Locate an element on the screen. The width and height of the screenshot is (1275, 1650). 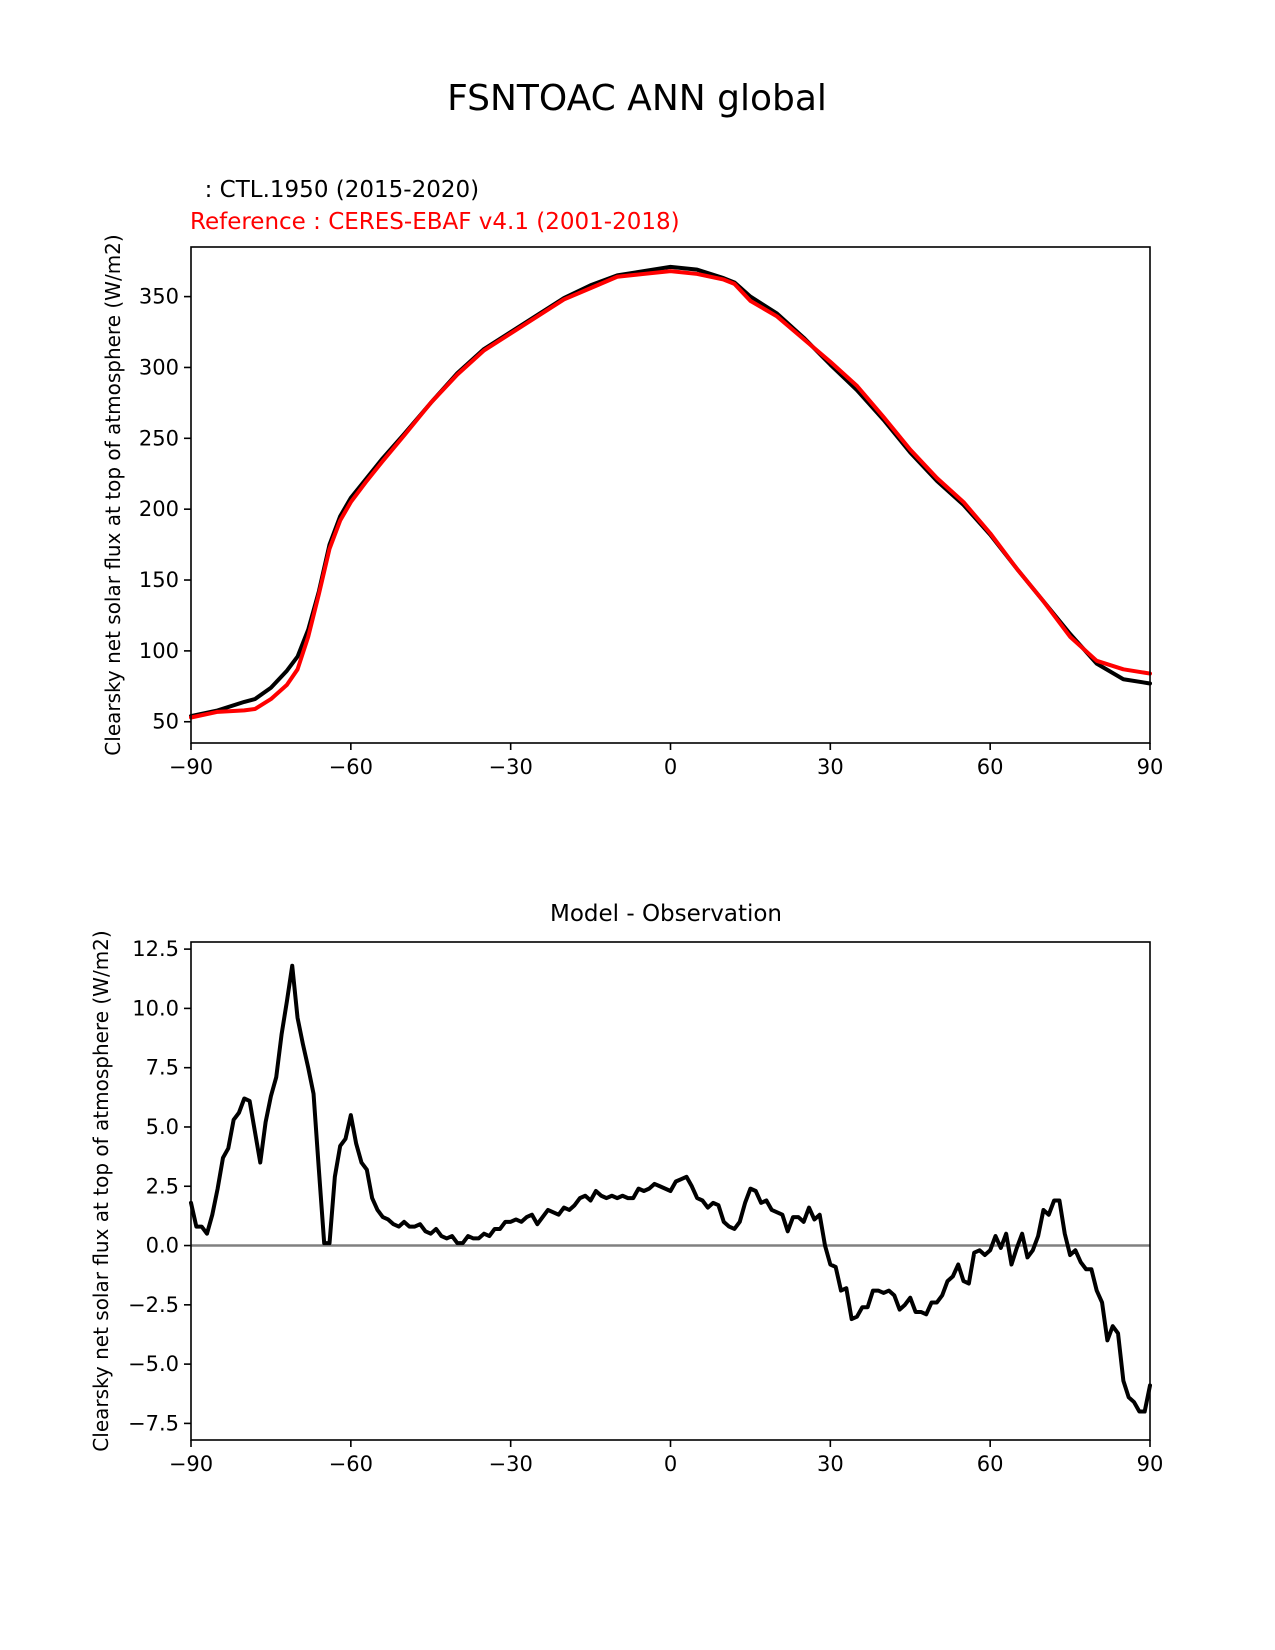
y-tick-label: 5.0 is located at coordinates (162, 1127).